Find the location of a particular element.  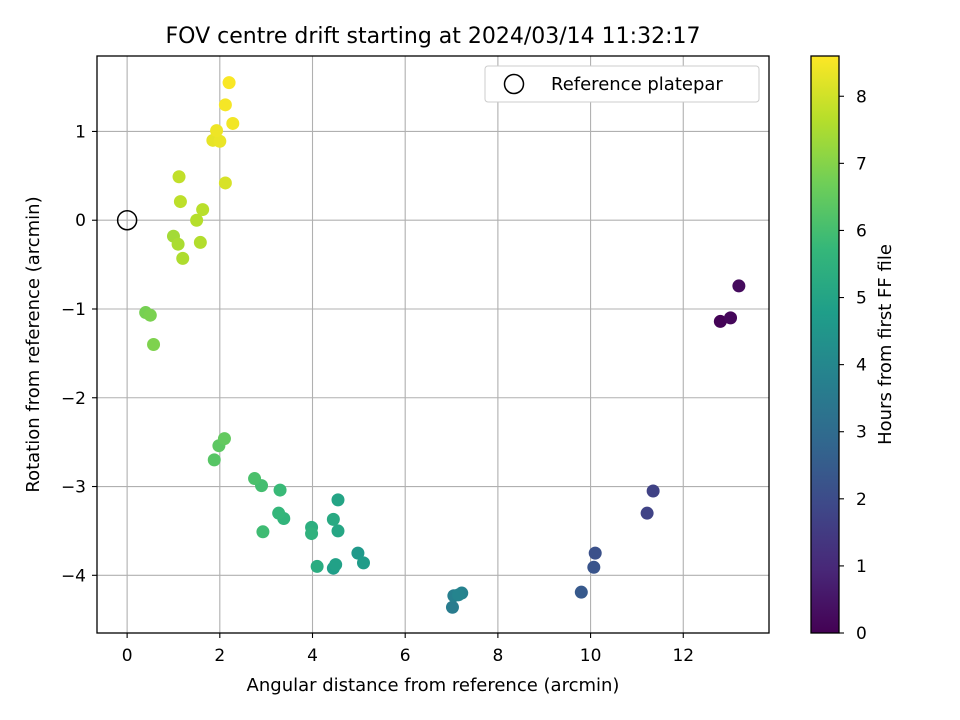

legend: Reference platepar is located at coordinates (622, 84).